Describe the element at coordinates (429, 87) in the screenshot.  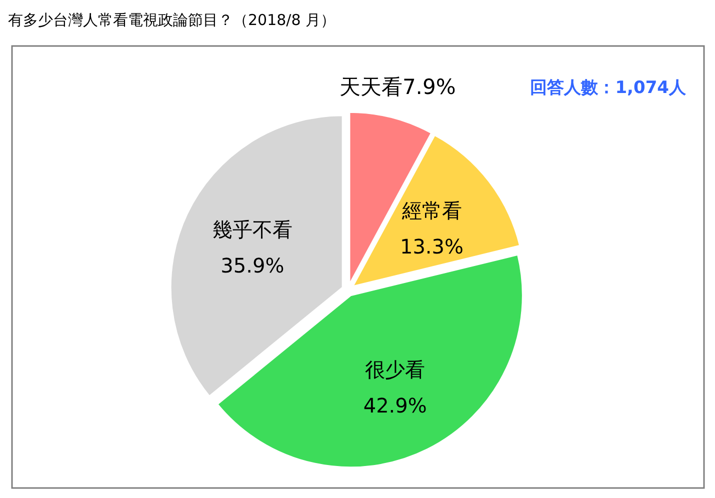
I see `data-label: 7.9%` at that location.